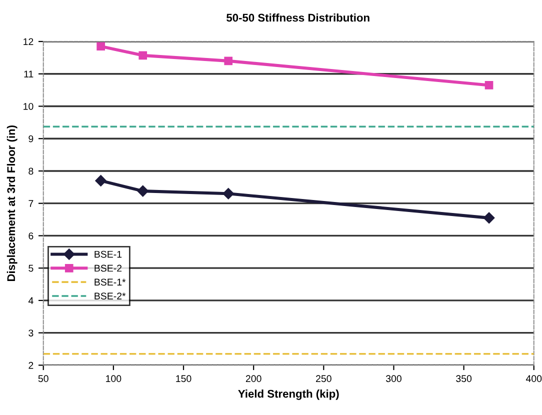 The width and height of the screenshot is (542, 415). Describe the element at coordinates (110, 282) in the screenshot. I see `legend-label: BSE-1*` at that location.